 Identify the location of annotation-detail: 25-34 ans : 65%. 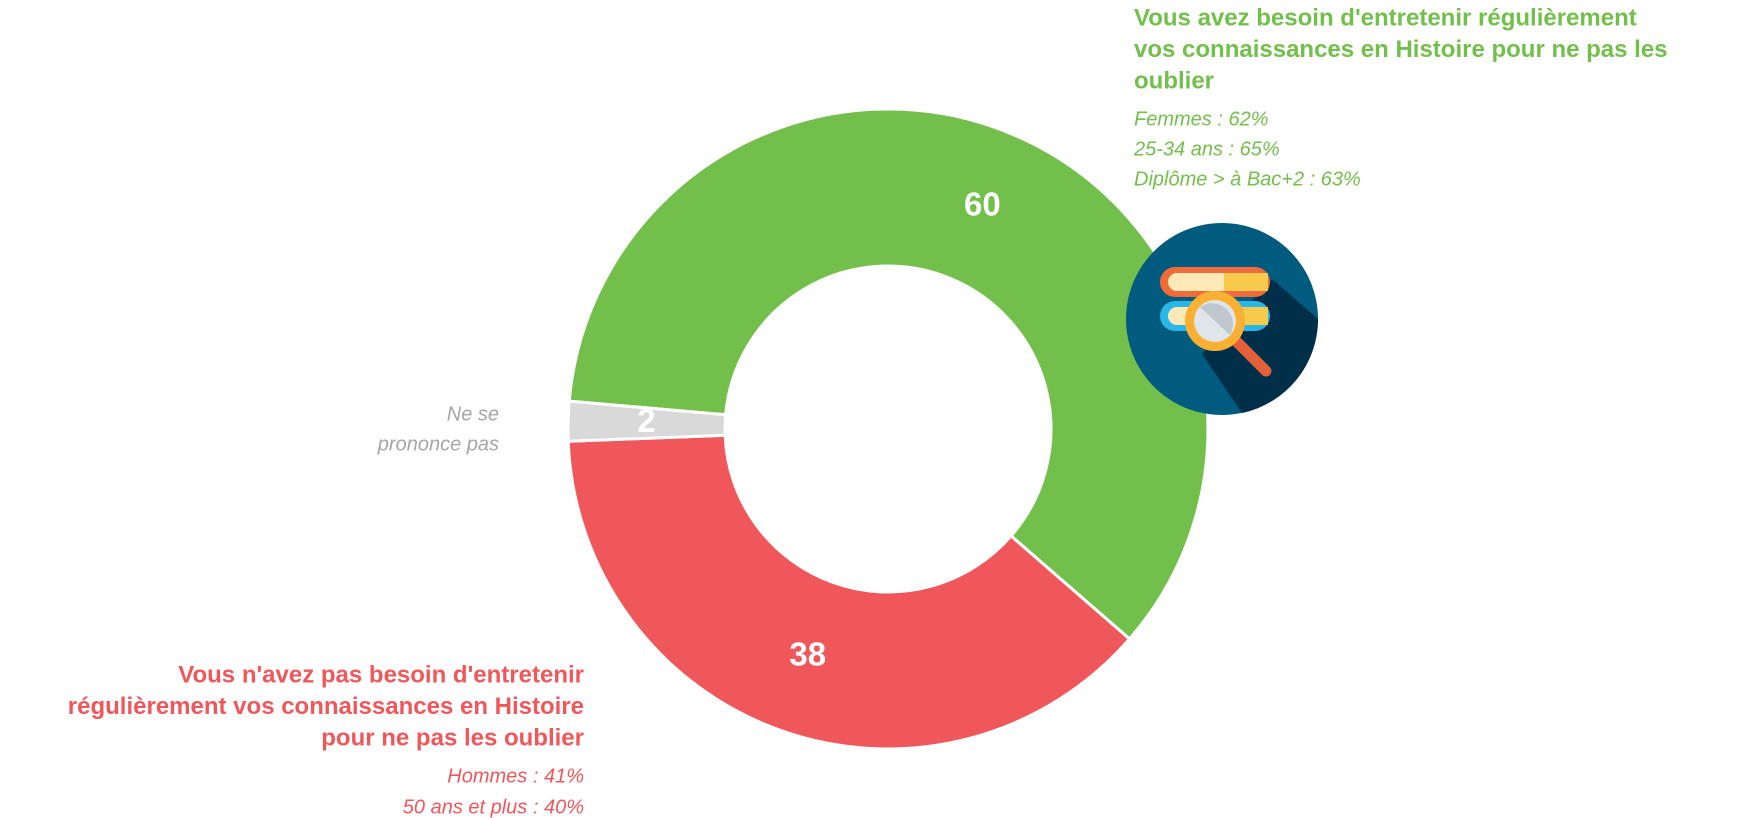
(1206, 149).